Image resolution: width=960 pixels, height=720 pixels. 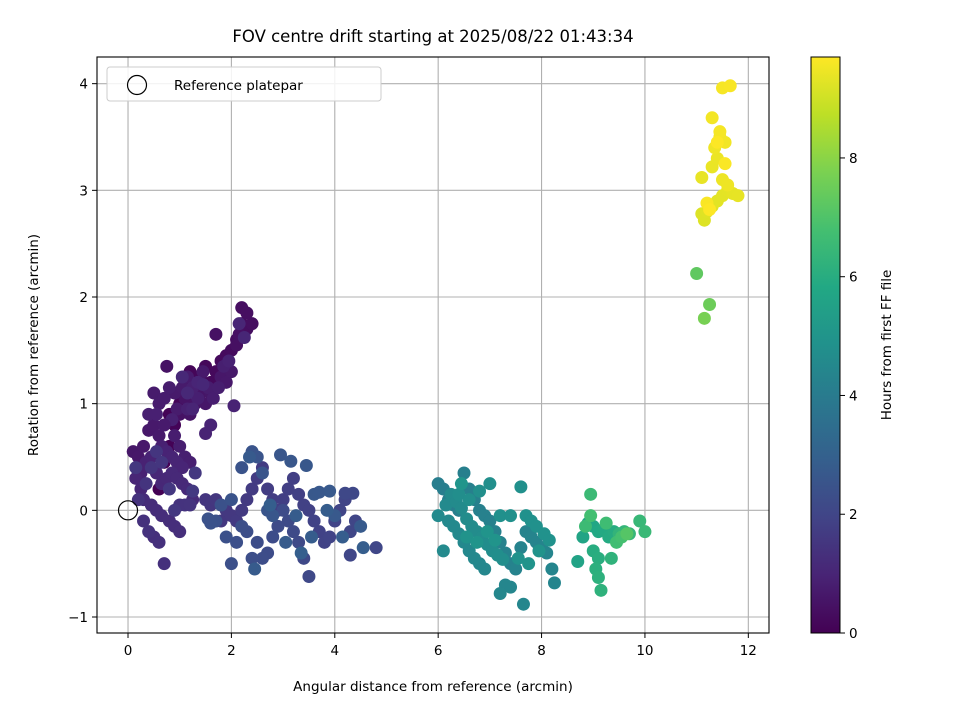 I want to click on colorbar: 0 2 4 6 8 Hours from first FF file, so click(x=852, y=349).